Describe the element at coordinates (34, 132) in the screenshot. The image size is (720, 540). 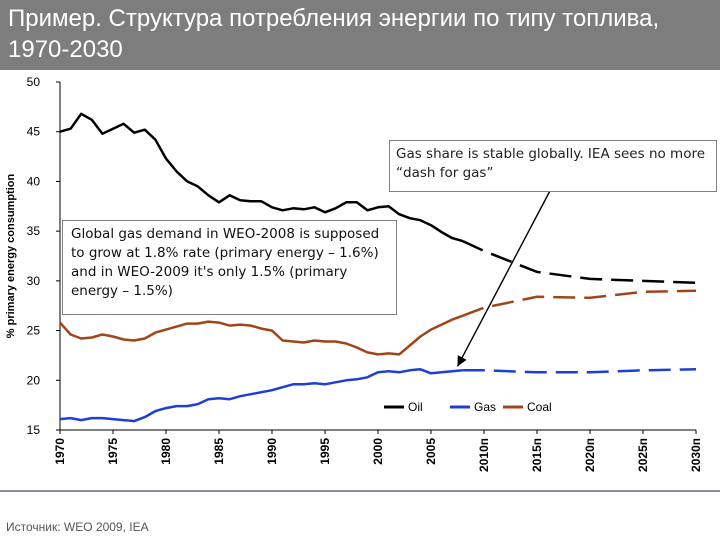
I see `y-tick-label: 45` at that location.